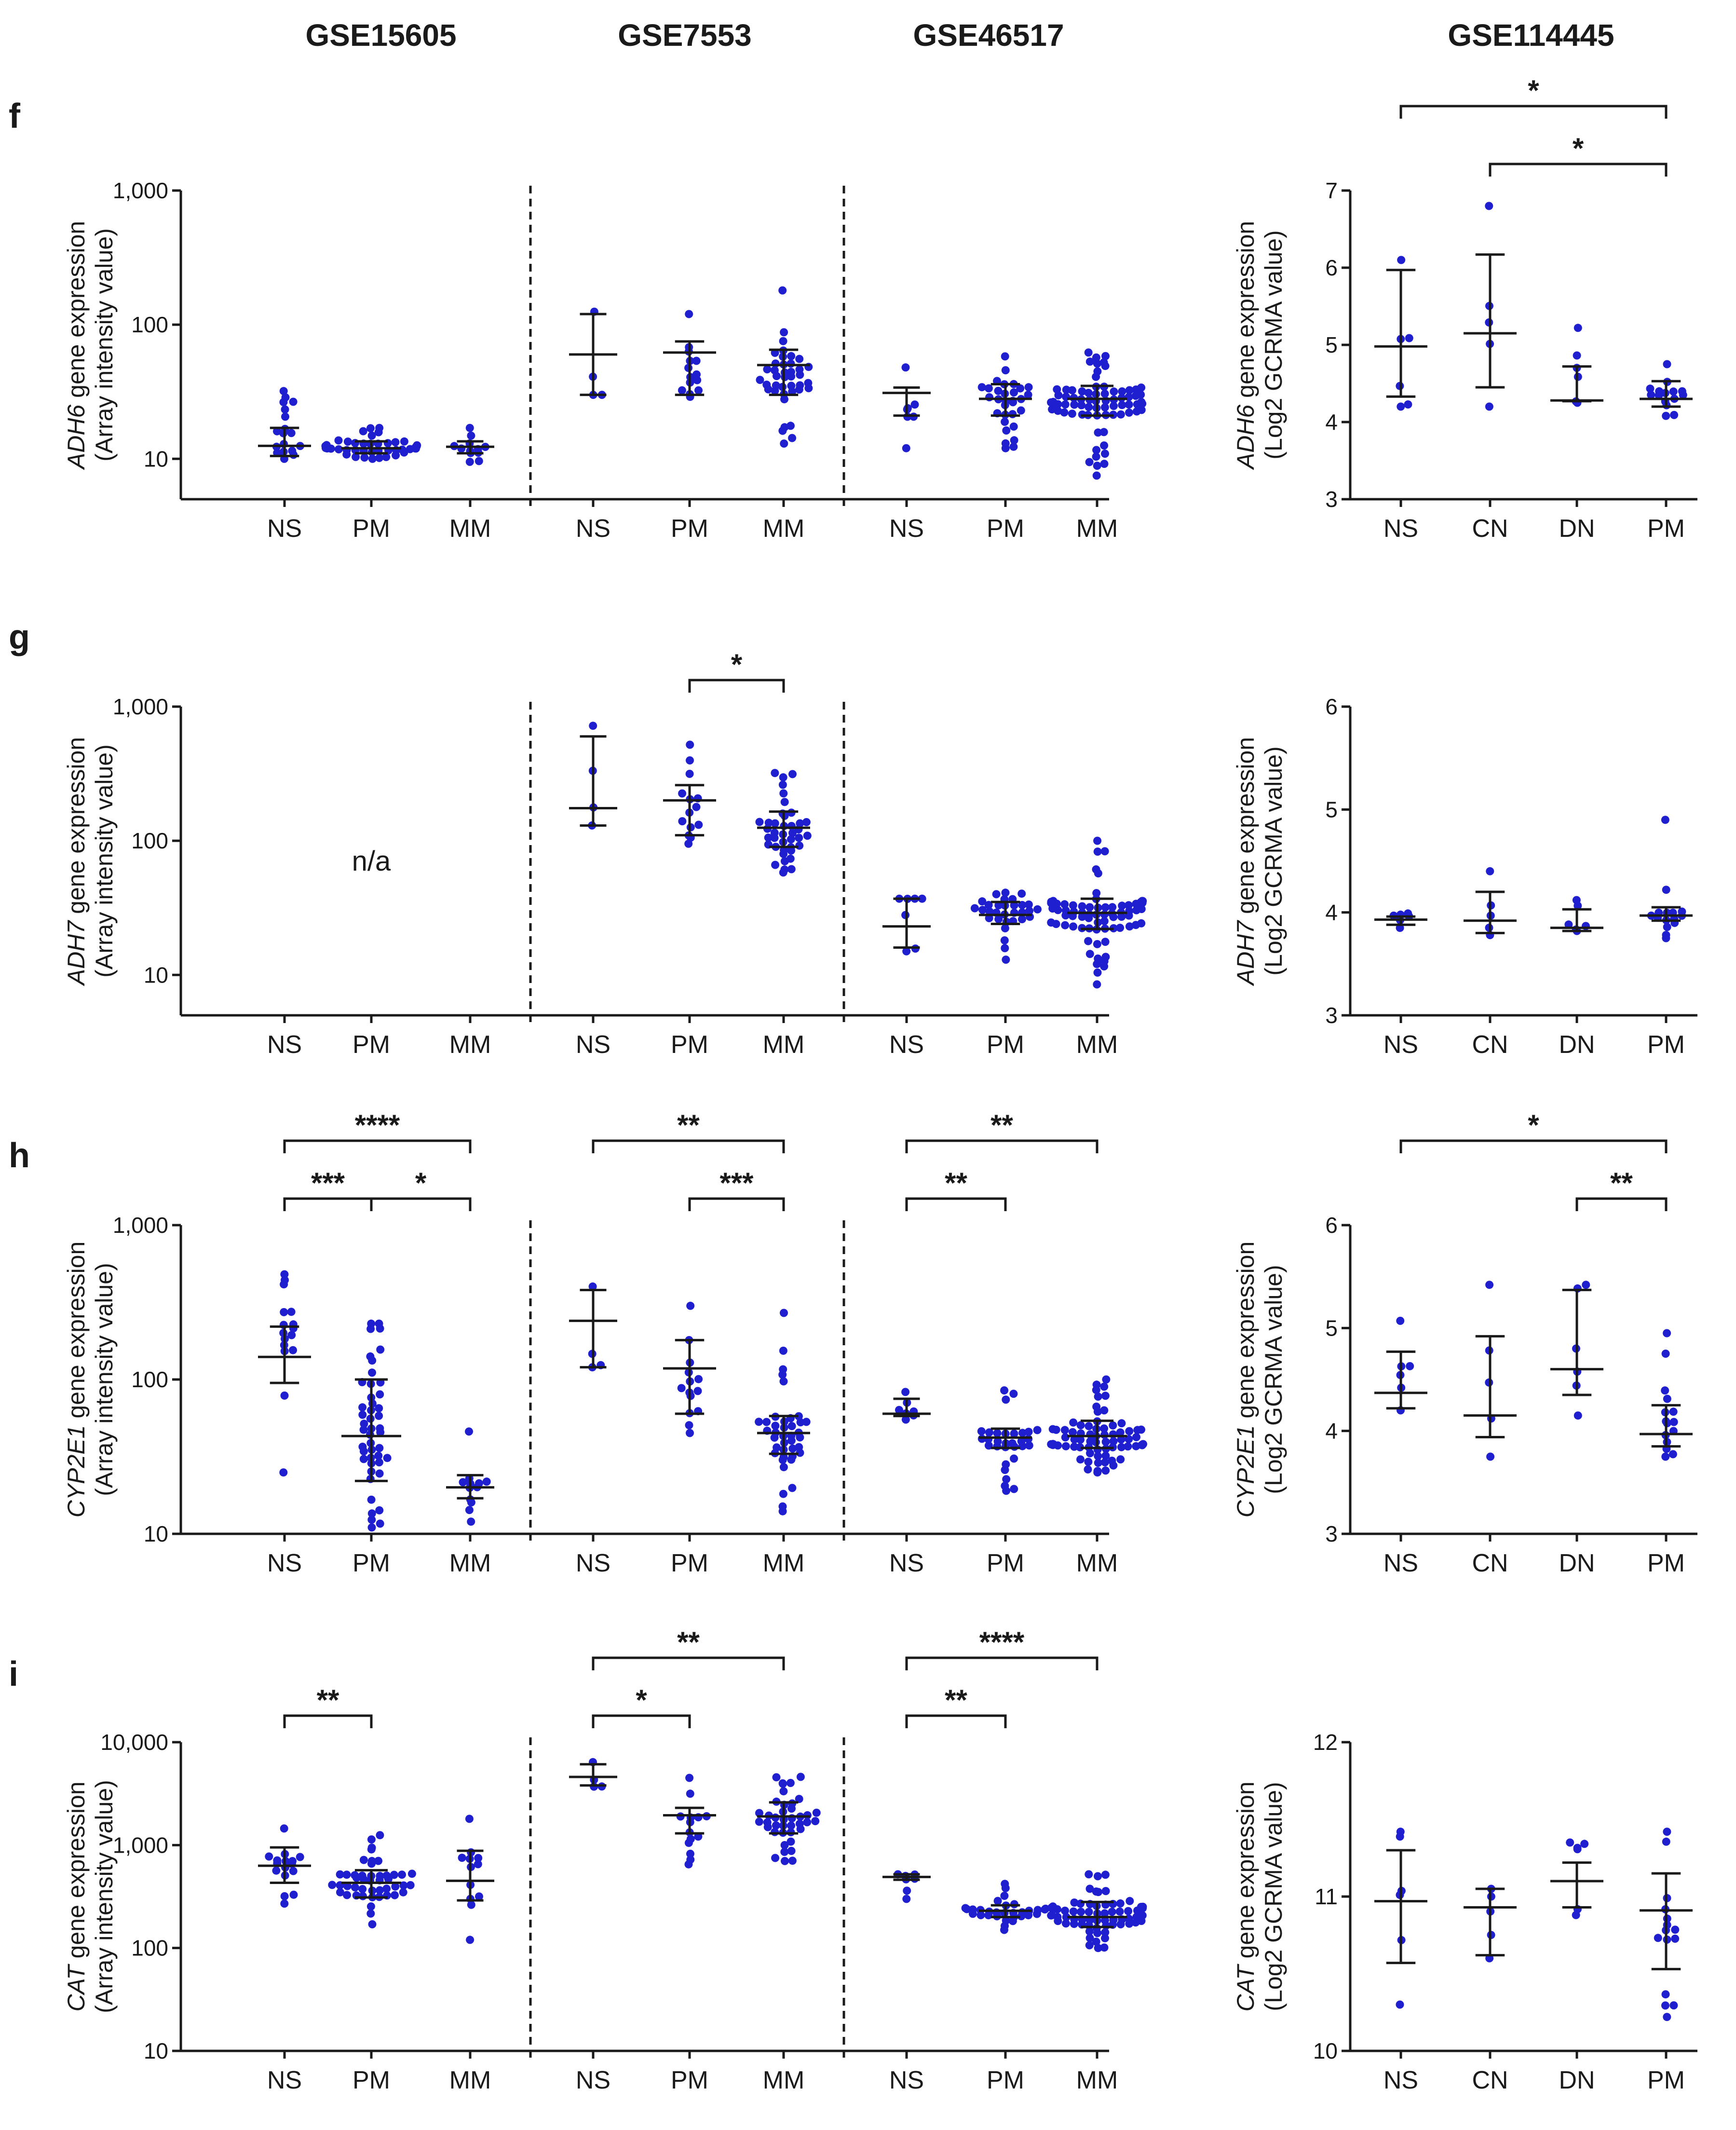 The height and width of the screenshot is (2130, 1736). Describe the element at coordinates (328, 1183) in the screenshot. I see `significance-label: ***` at that location.